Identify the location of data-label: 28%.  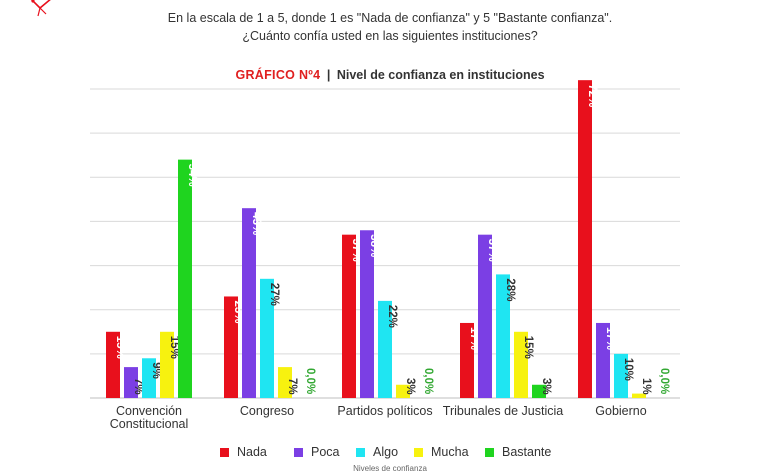
(510, 289).